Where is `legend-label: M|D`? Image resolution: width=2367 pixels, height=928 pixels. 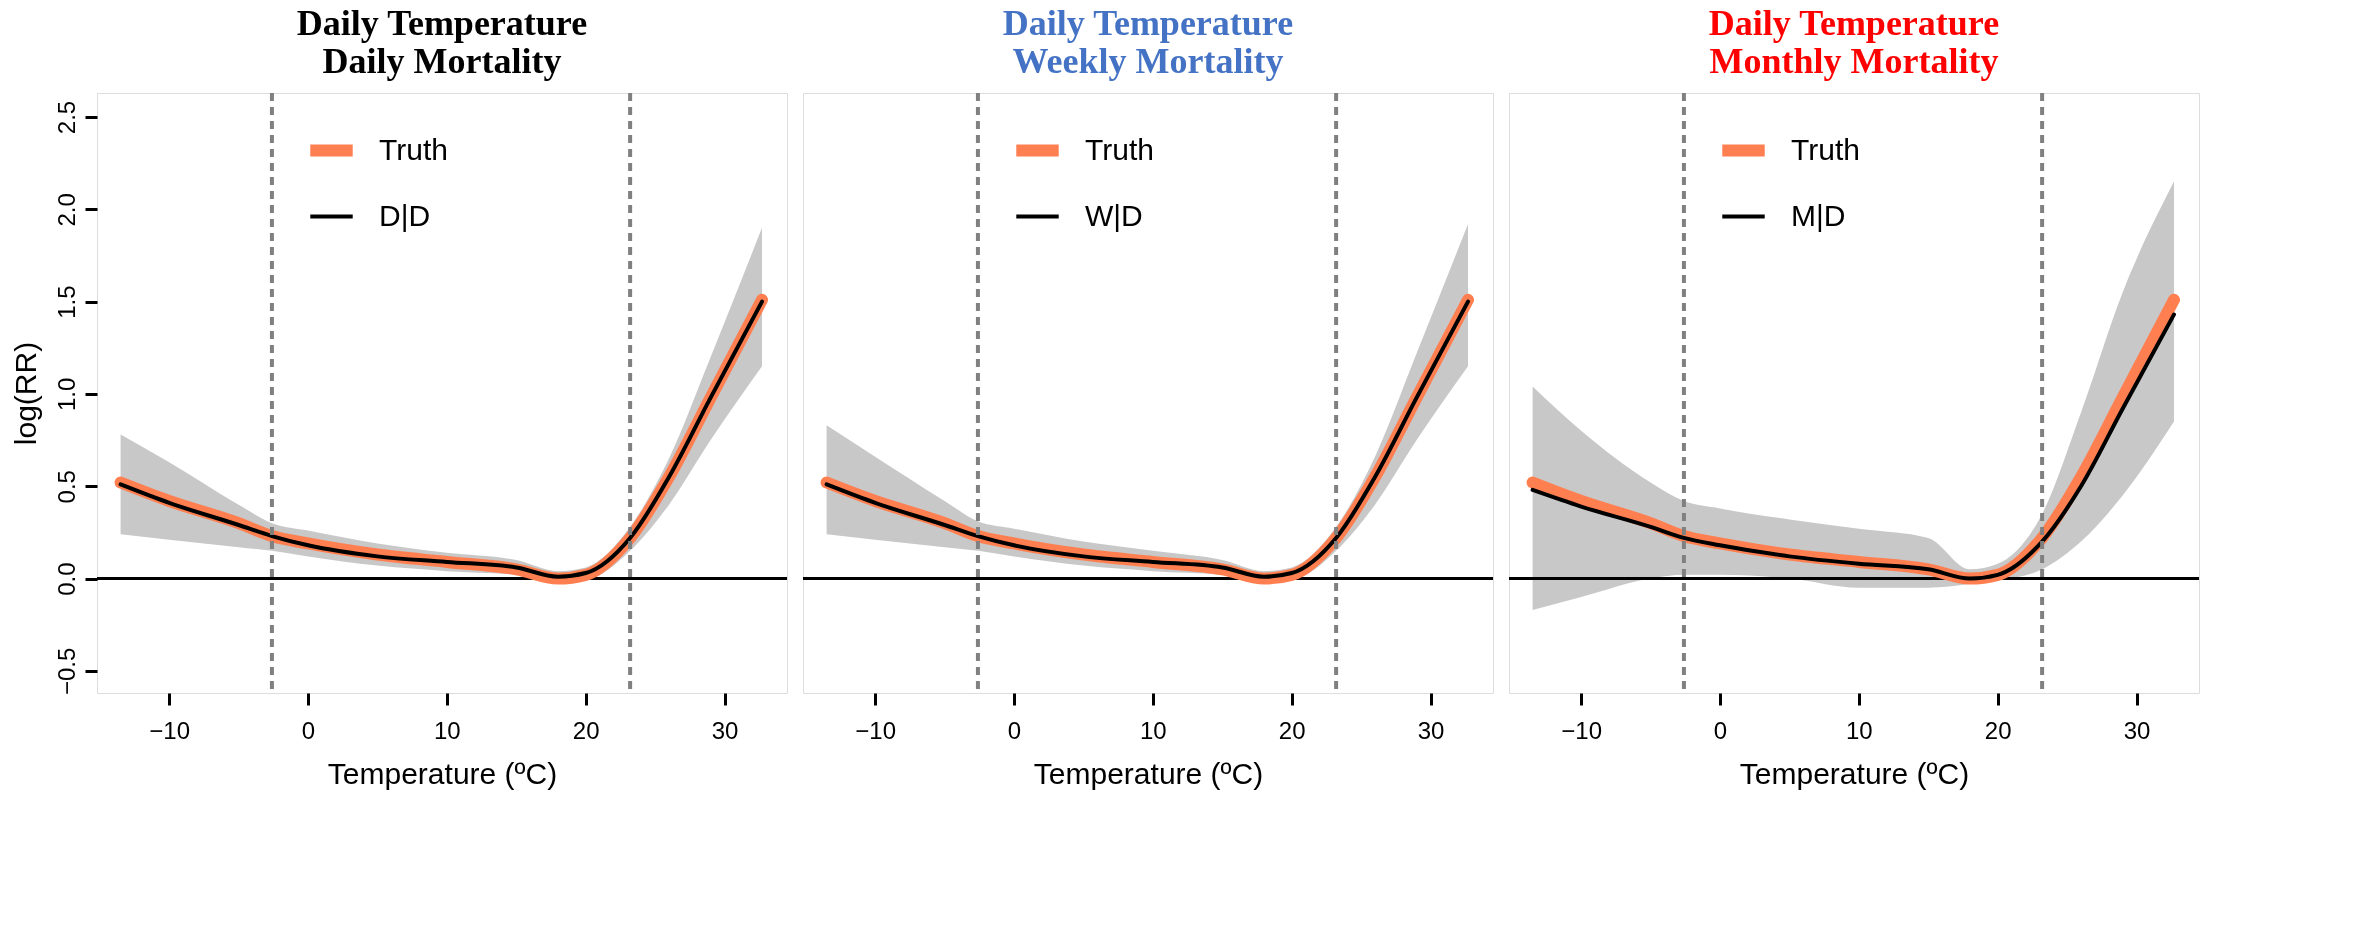
legend-label: M|D is located at coordinates (1818, 215).